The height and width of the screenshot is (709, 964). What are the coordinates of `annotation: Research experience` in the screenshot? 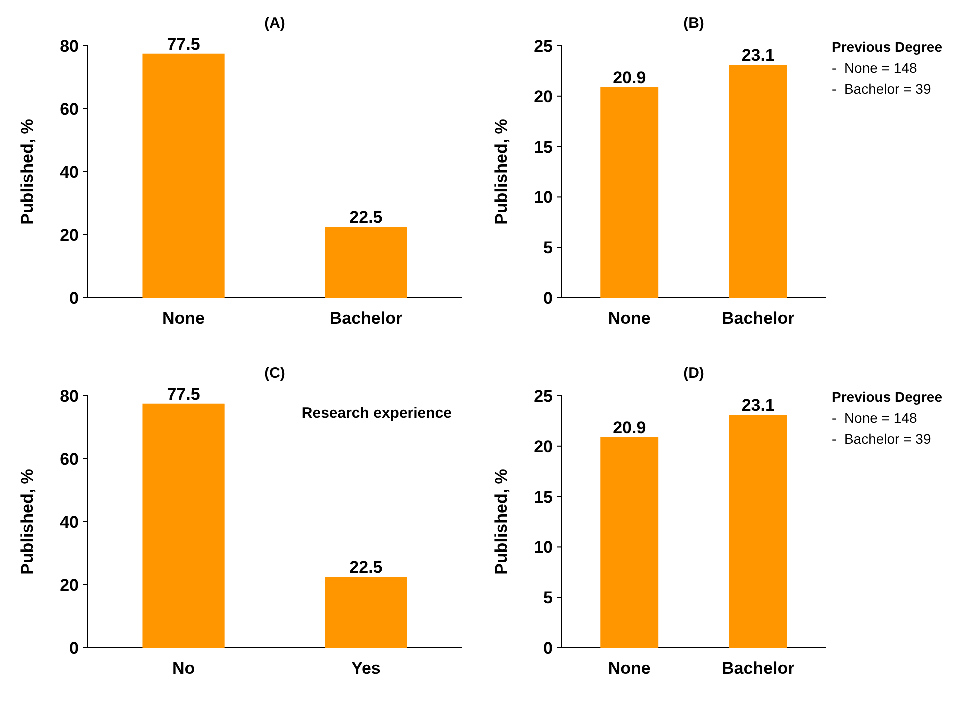 It's located at (377, 413).